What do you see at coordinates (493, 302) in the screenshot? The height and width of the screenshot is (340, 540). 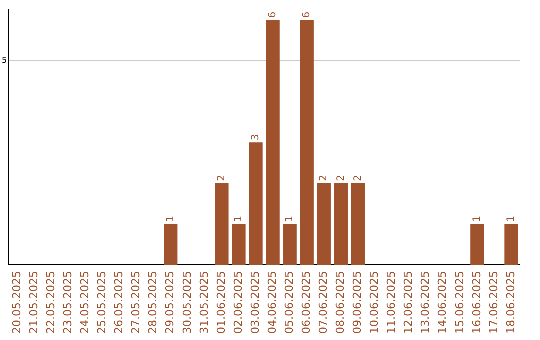 I see `x-tick-label: 17.06.2025` at bounding box center [493, 302].